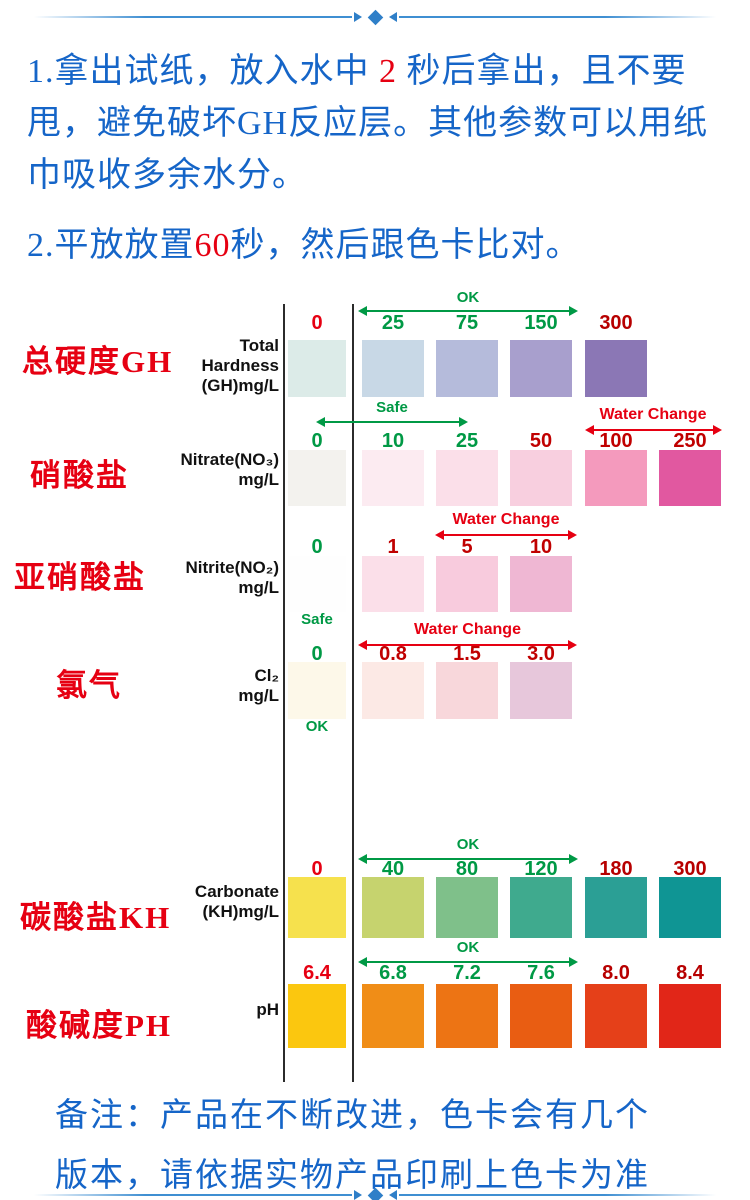 The height and width of the screenshot is (1200, 750). I want to click on gh-value-150: 150, so click(541, 323).